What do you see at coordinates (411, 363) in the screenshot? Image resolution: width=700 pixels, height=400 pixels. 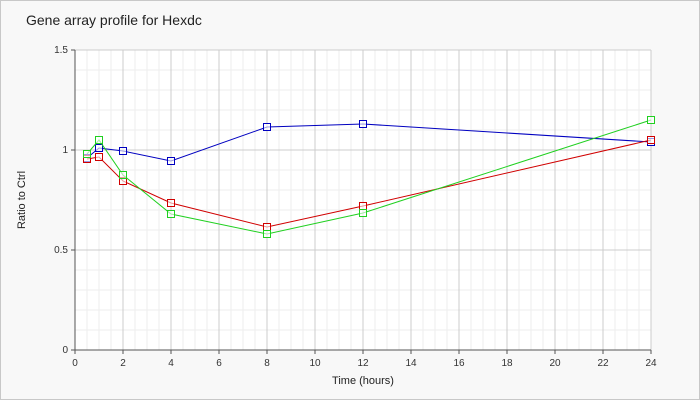 I see `x-tick-label: 14` at bounding box center [411, 363].